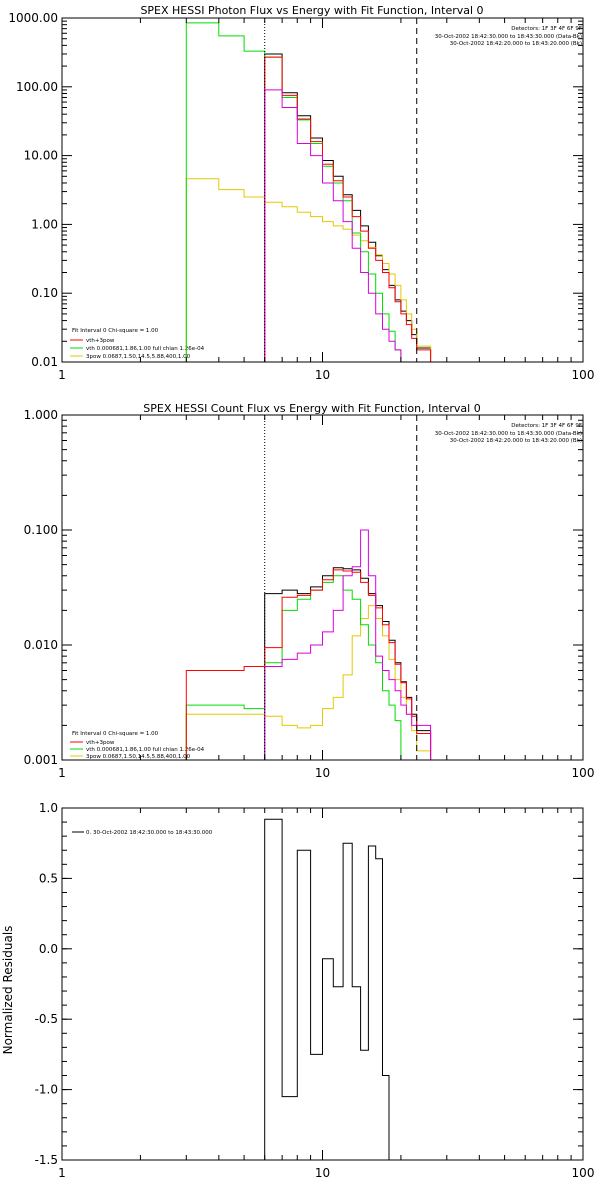 This screenshot has width=600, height=1200. What do you see at coordinates (62, 375) in the screenshot?
I see `photon-flux-x-tick-label: 1` at bounding box center [62, 375].